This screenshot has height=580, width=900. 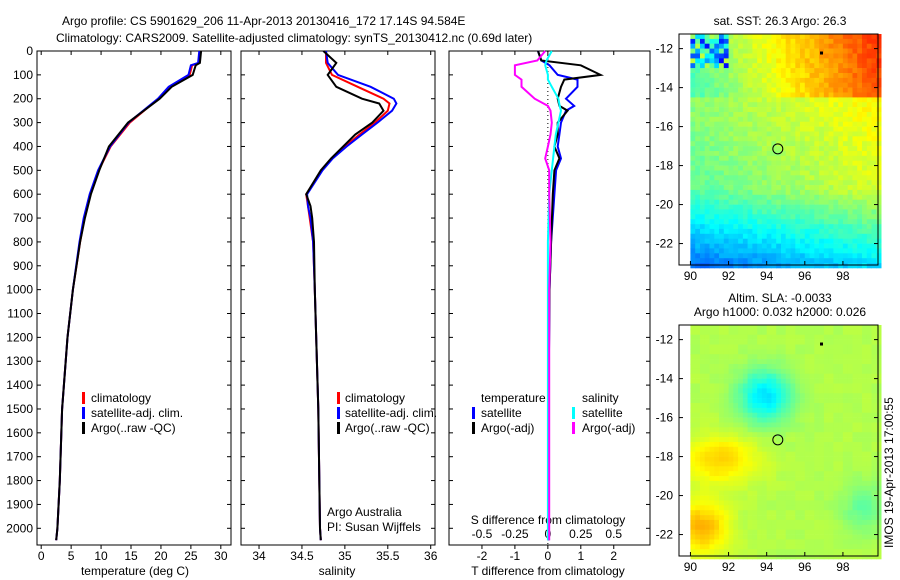 What do you see at coordinates (780, 312) in the screenshot?
I see `sla-map-subtitle: Argo h1000: 0.032 h2000: 0.026` at bounding box center [780, 312].